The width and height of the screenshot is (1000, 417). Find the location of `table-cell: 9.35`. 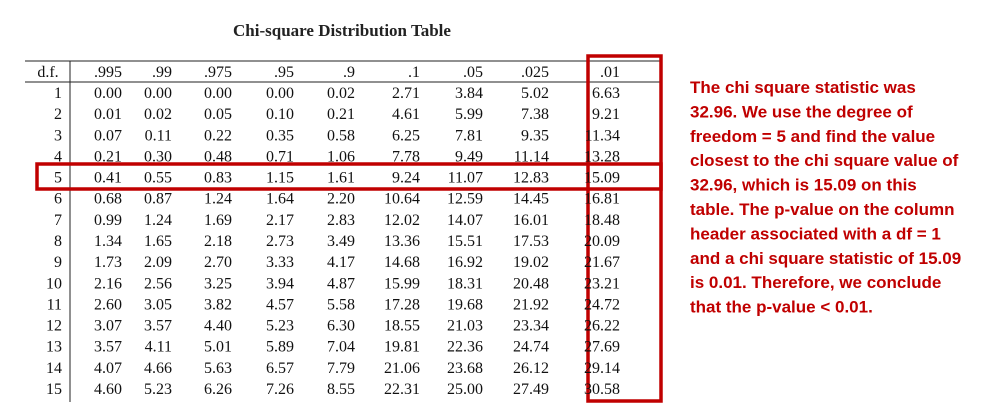

table-cell: 9.35 is located at coordinates (535, 135).